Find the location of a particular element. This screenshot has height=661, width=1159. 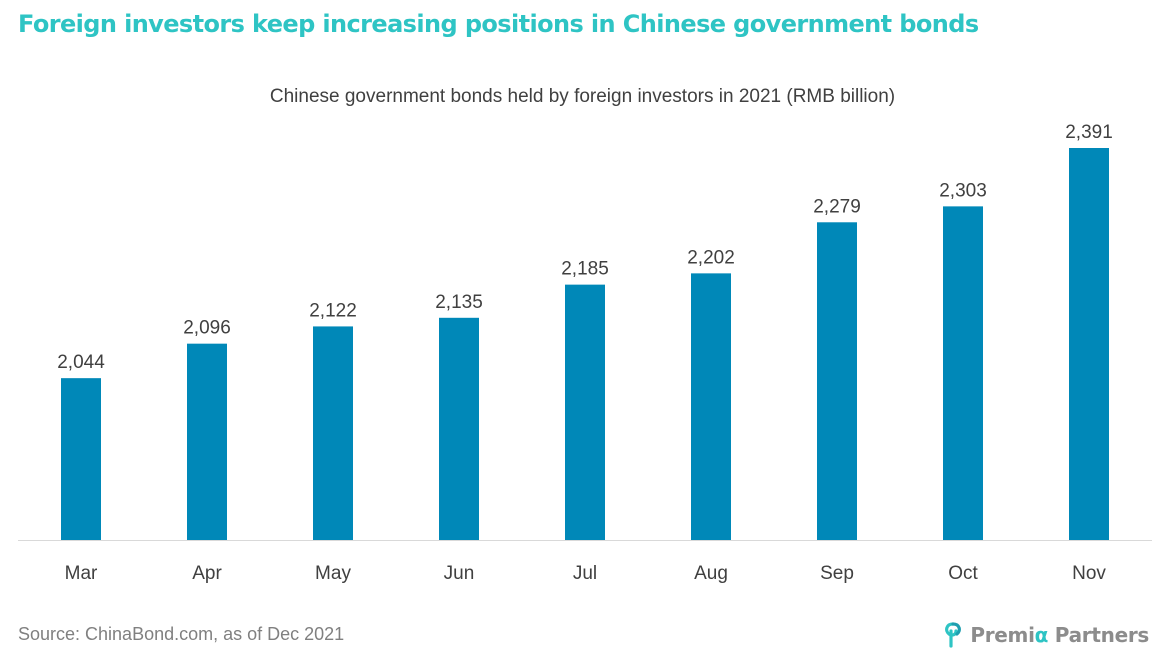

data-label-nov: 2,391 is located at coordinates (1089, 132).